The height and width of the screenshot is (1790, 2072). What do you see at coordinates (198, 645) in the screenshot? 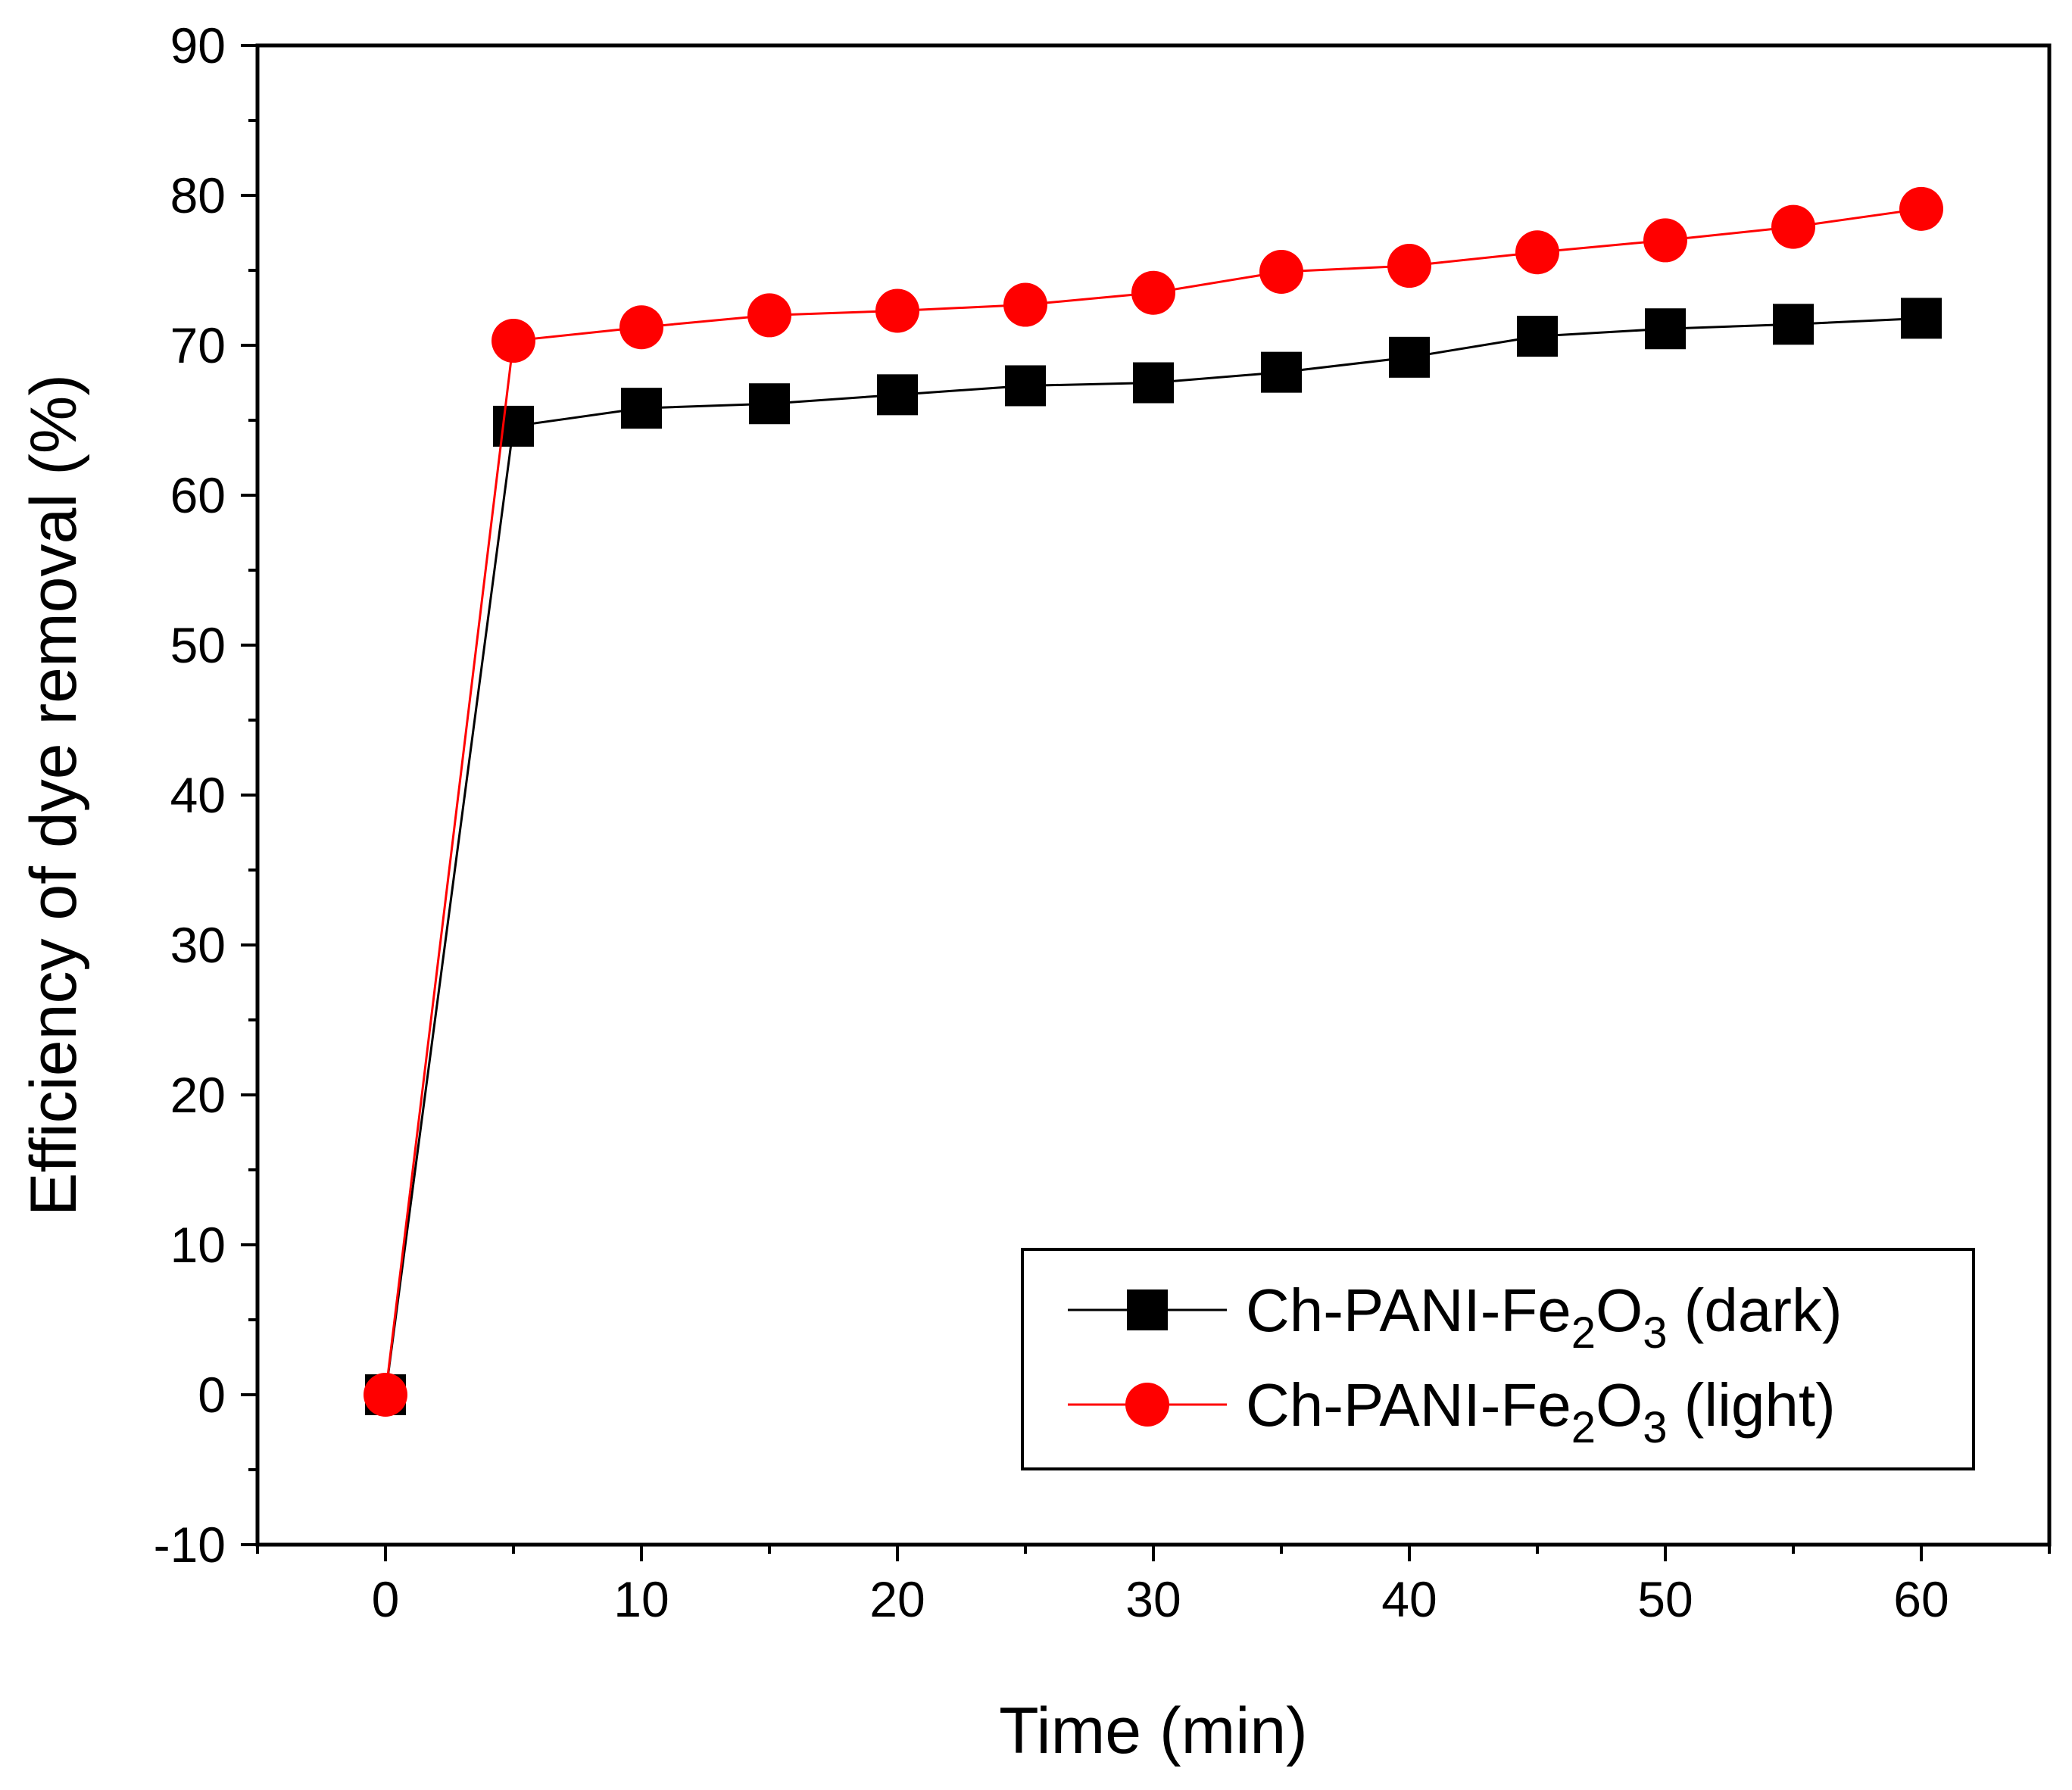
I see `y-tick-label: 50` at bounding box center [198, 645].